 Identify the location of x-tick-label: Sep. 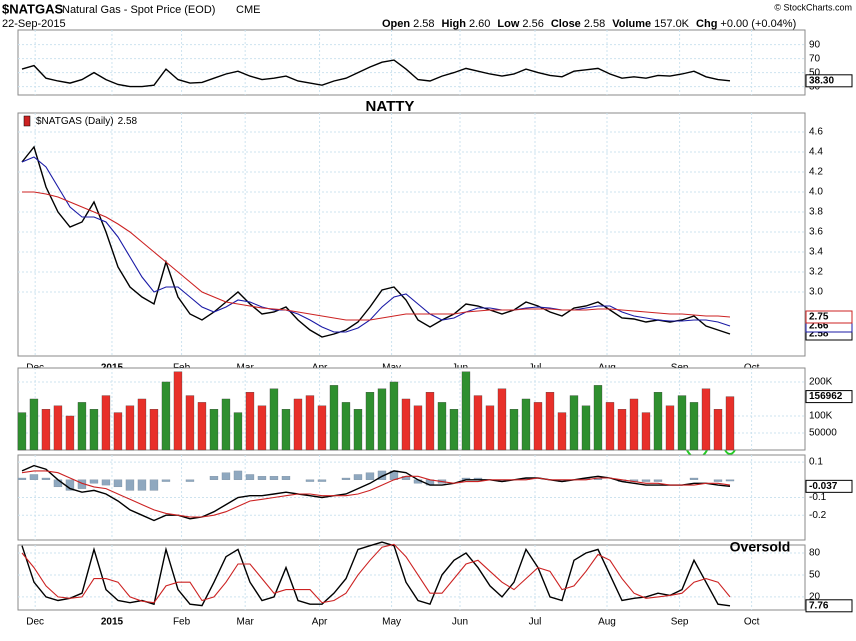
(680, 622).